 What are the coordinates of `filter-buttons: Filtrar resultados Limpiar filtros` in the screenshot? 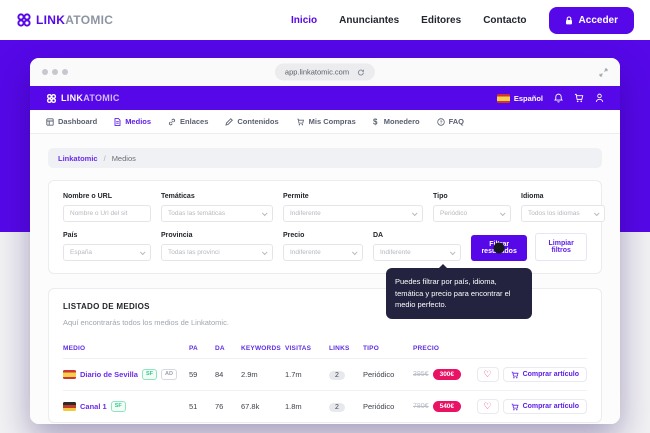 It's located at (529, 247).